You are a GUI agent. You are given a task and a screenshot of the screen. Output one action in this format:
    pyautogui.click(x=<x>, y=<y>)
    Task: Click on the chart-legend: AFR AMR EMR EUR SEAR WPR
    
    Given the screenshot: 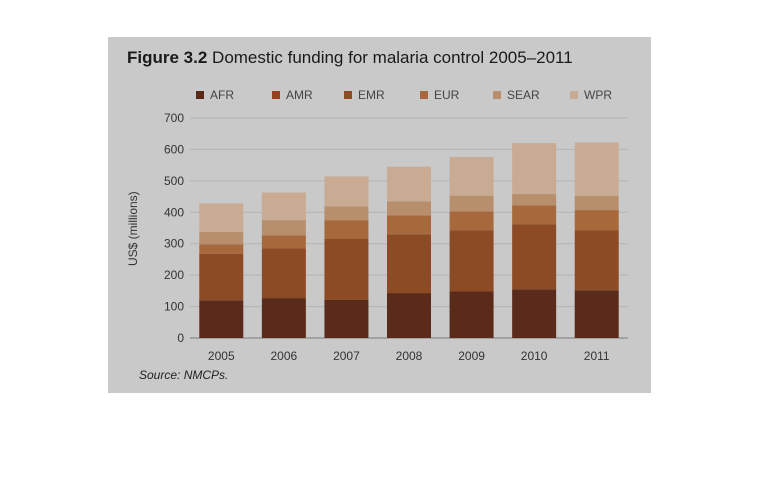 What is the action you would take?
    pyautogui.click(x=416, y=96)
    